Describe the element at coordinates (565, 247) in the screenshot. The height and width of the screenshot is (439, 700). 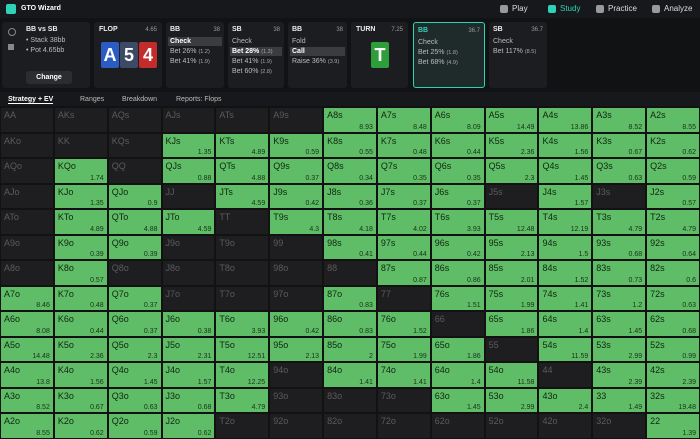
I see `hand-cell: 94s 1.5` at that location.